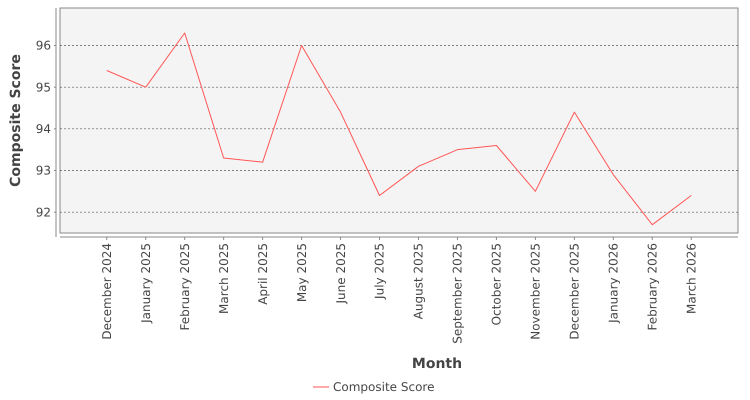 The width and height of the screenshot is (750, 400). I want to click on y-axis-title: Composite Score, so click(16, 120).